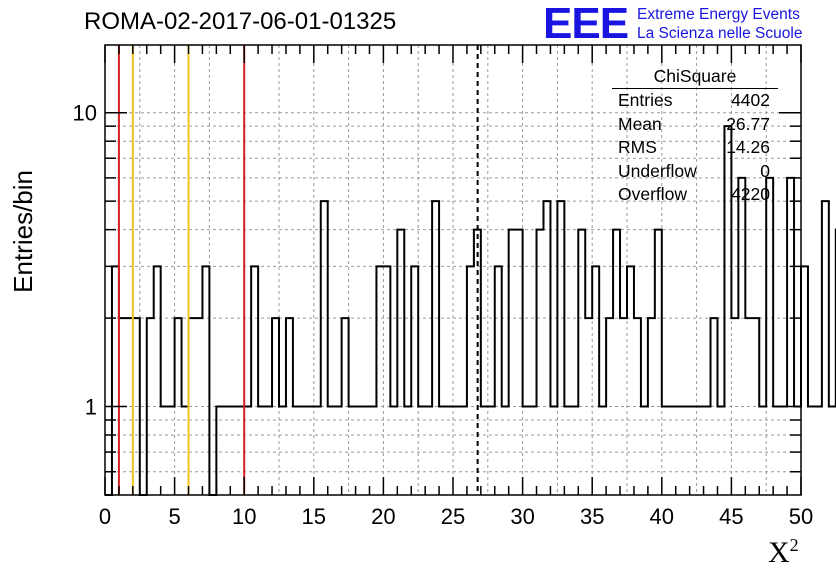 This screenshot has width=836, height=572. I want to click on stats-row-rms: RMS 14.26, so click(694, 147).